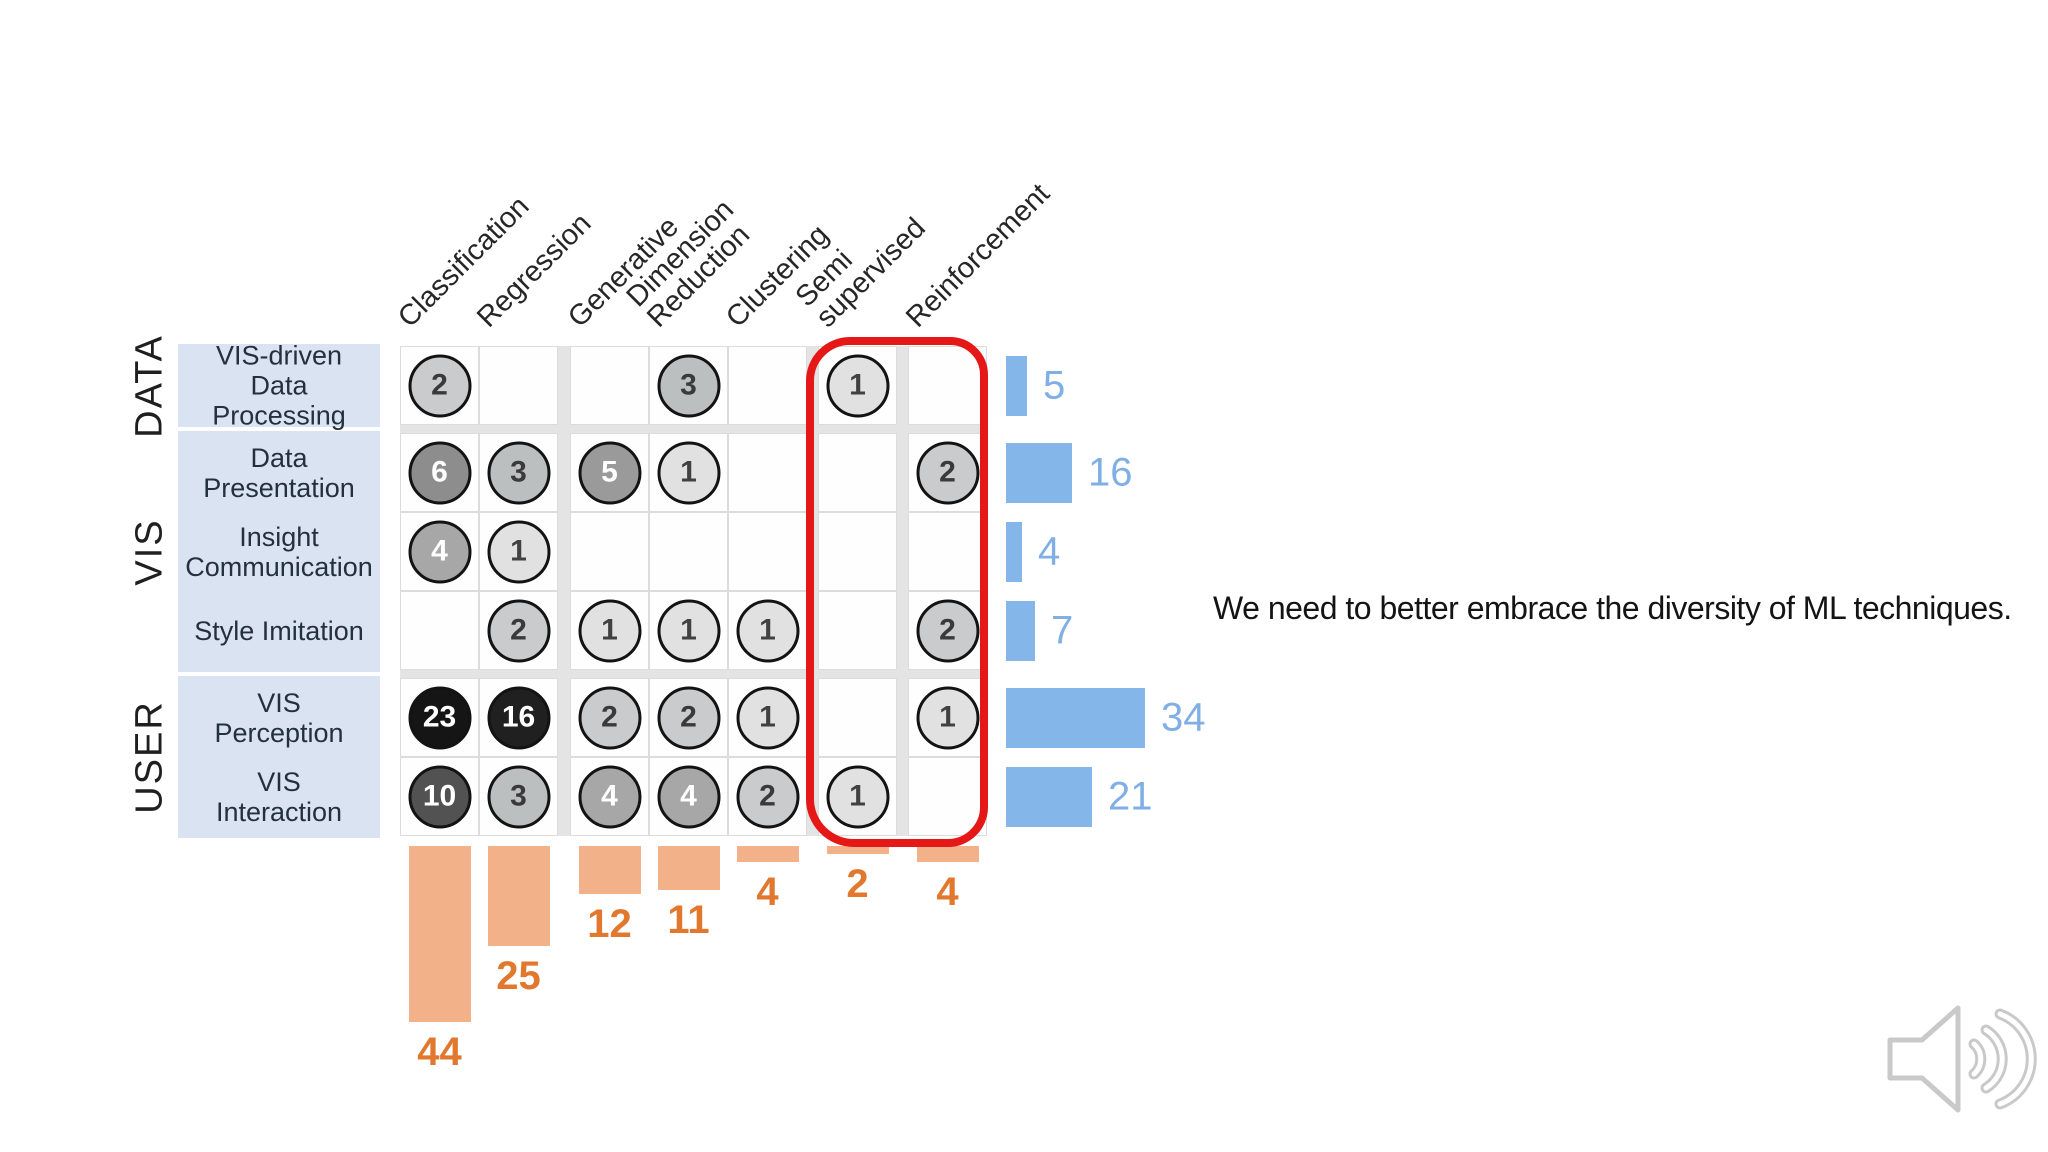 This screenshot has height=1152, width=2048. I want to click on row-label: VIS Interaction, so click(279, 796).